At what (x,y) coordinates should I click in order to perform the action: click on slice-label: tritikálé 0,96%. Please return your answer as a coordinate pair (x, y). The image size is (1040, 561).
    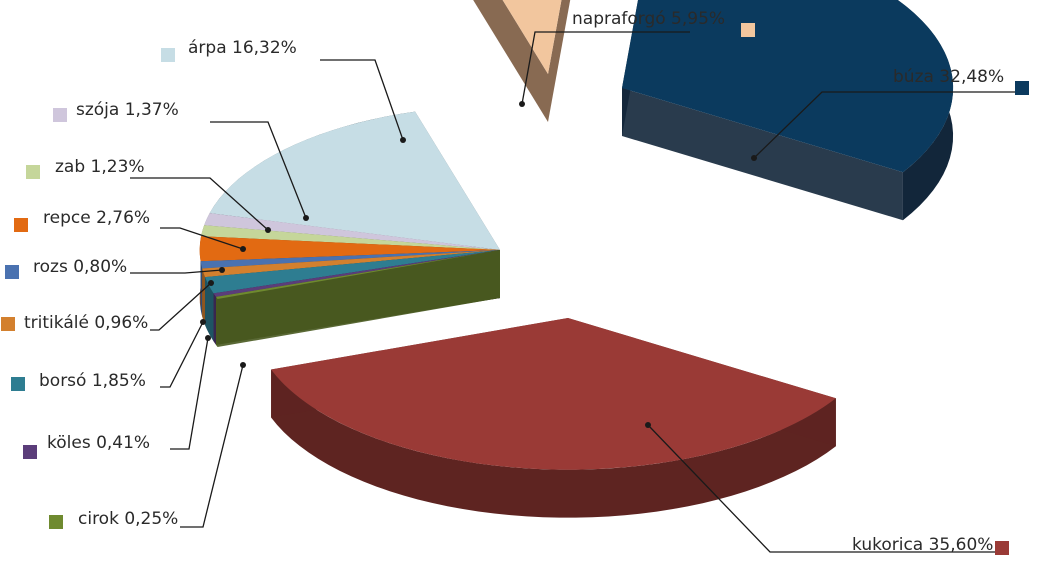
    Looking at the image, I should click on (86, 323).